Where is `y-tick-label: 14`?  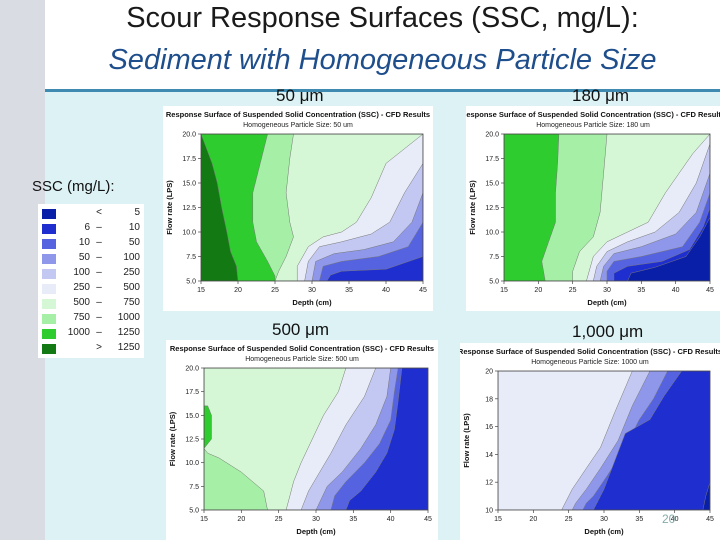 y-tick-label: 14 is located at coordinates (489, 455).